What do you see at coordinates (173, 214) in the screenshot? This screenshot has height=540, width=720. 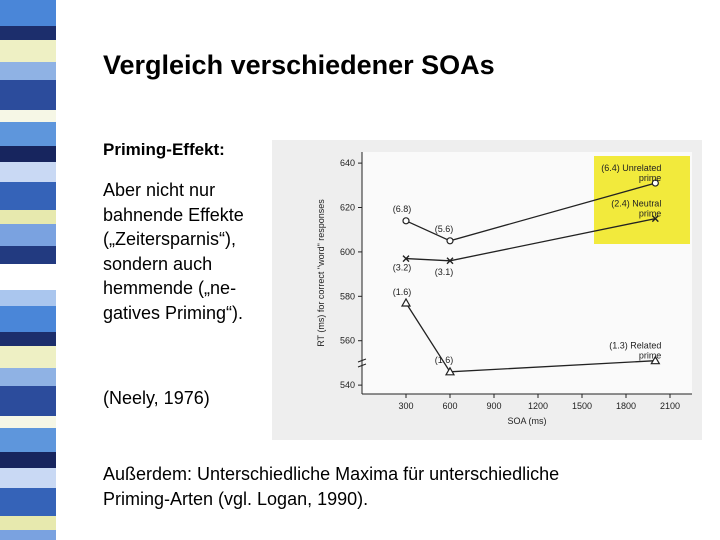 I see `body-line-2: bahnende Effekte` at bounding box center [173, 214].